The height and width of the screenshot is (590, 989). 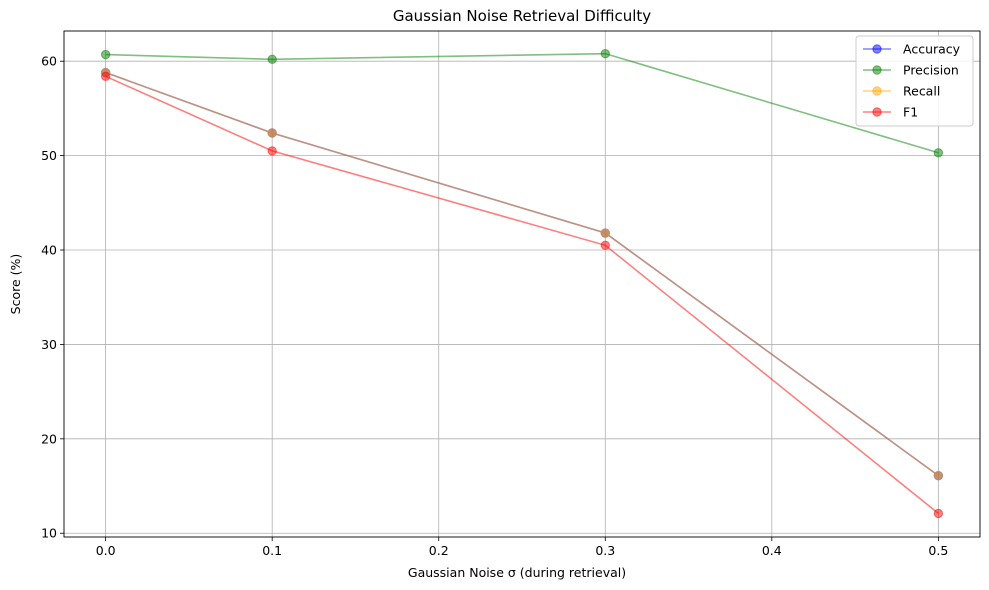 What do you see at coordinates (901, 91) in the screenshot?
I see `legend-item-recall: Recall` at bounding box center [901, 91].